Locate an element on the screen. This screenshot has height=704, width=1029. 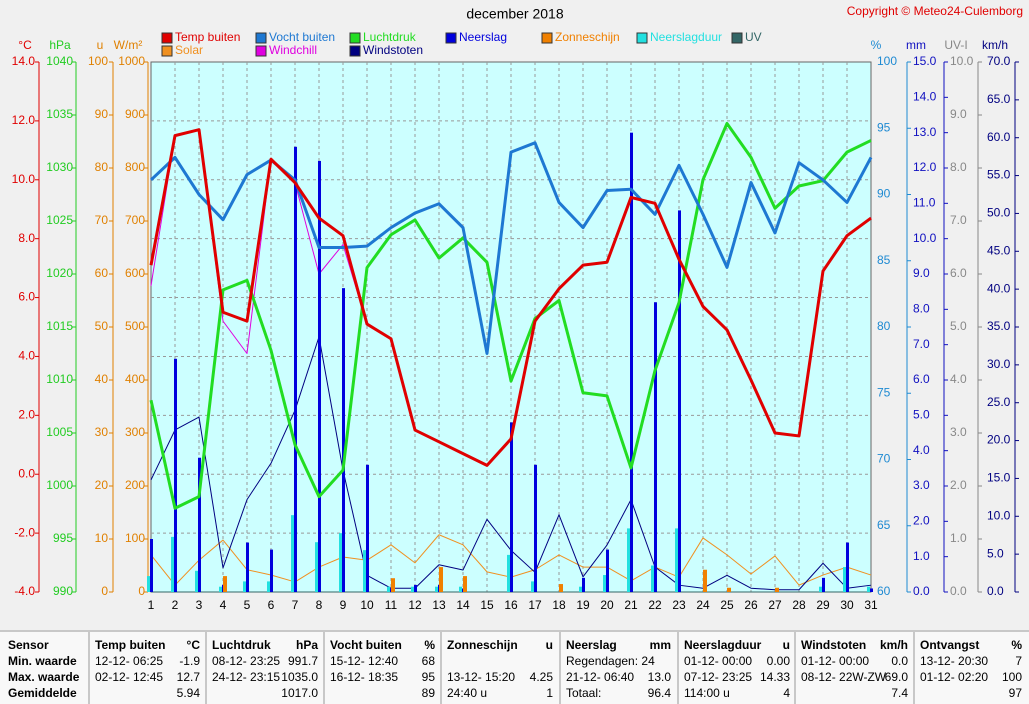
y-tick-label: 45.0 is located at coordinates (999, 250).